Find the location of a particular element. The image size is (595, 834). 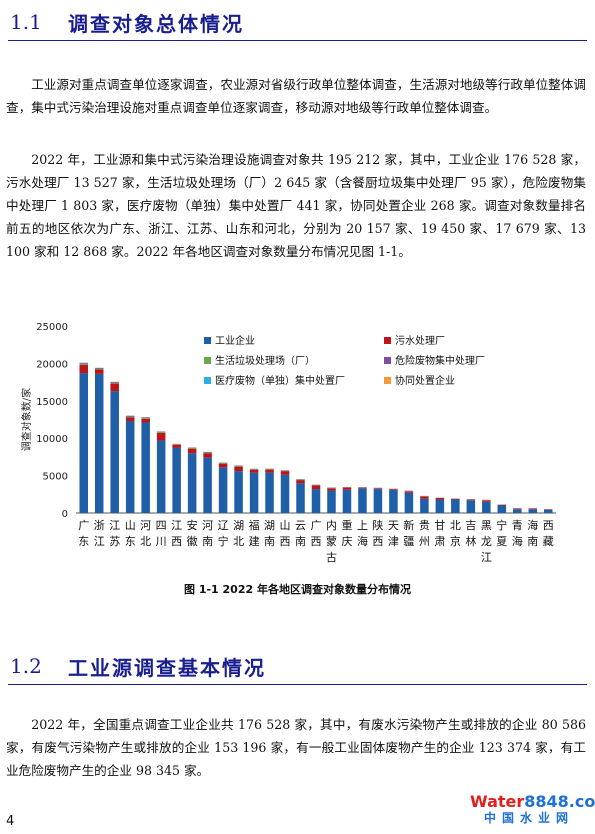

x-tick-label: 上 is located at coordinates (362, 525).